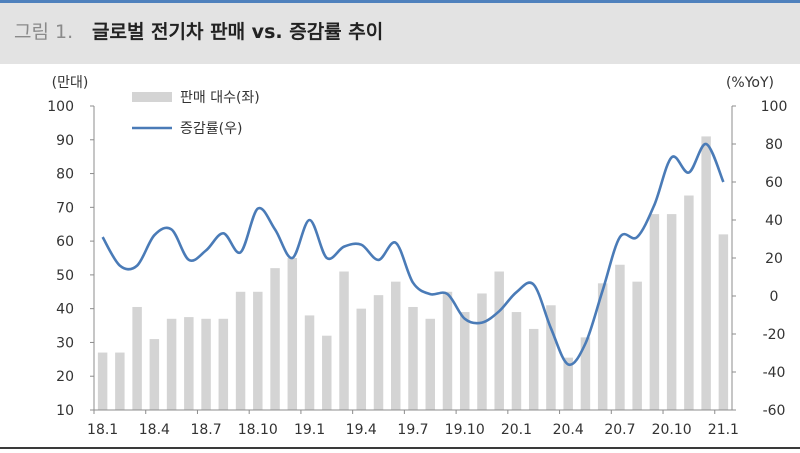 Image resolution: width=800 pixels, height=453 pixels. Describe the element at coordinates (723, 430) in the screenshot. I see `x-tick-label: 21.1` at that location.